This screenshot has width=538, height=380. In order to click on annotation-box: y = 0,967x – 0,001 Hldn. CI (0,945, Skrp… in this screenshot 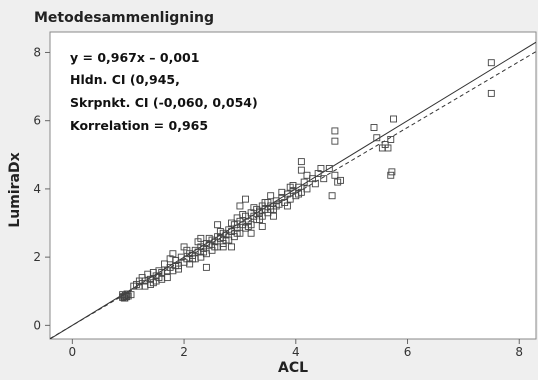, I will do `click(164, 91)`.